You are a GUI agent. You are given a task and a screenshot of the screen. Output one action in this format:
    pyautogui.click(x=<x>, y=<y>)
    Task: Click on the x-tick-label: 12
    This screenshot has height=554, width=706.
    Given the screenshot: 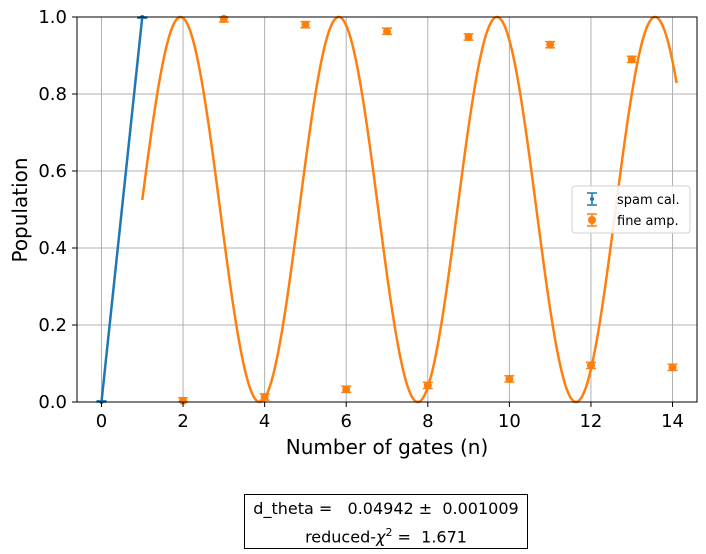 What is the action you would take?
    pyautogui.click(x=590, y=421)
    